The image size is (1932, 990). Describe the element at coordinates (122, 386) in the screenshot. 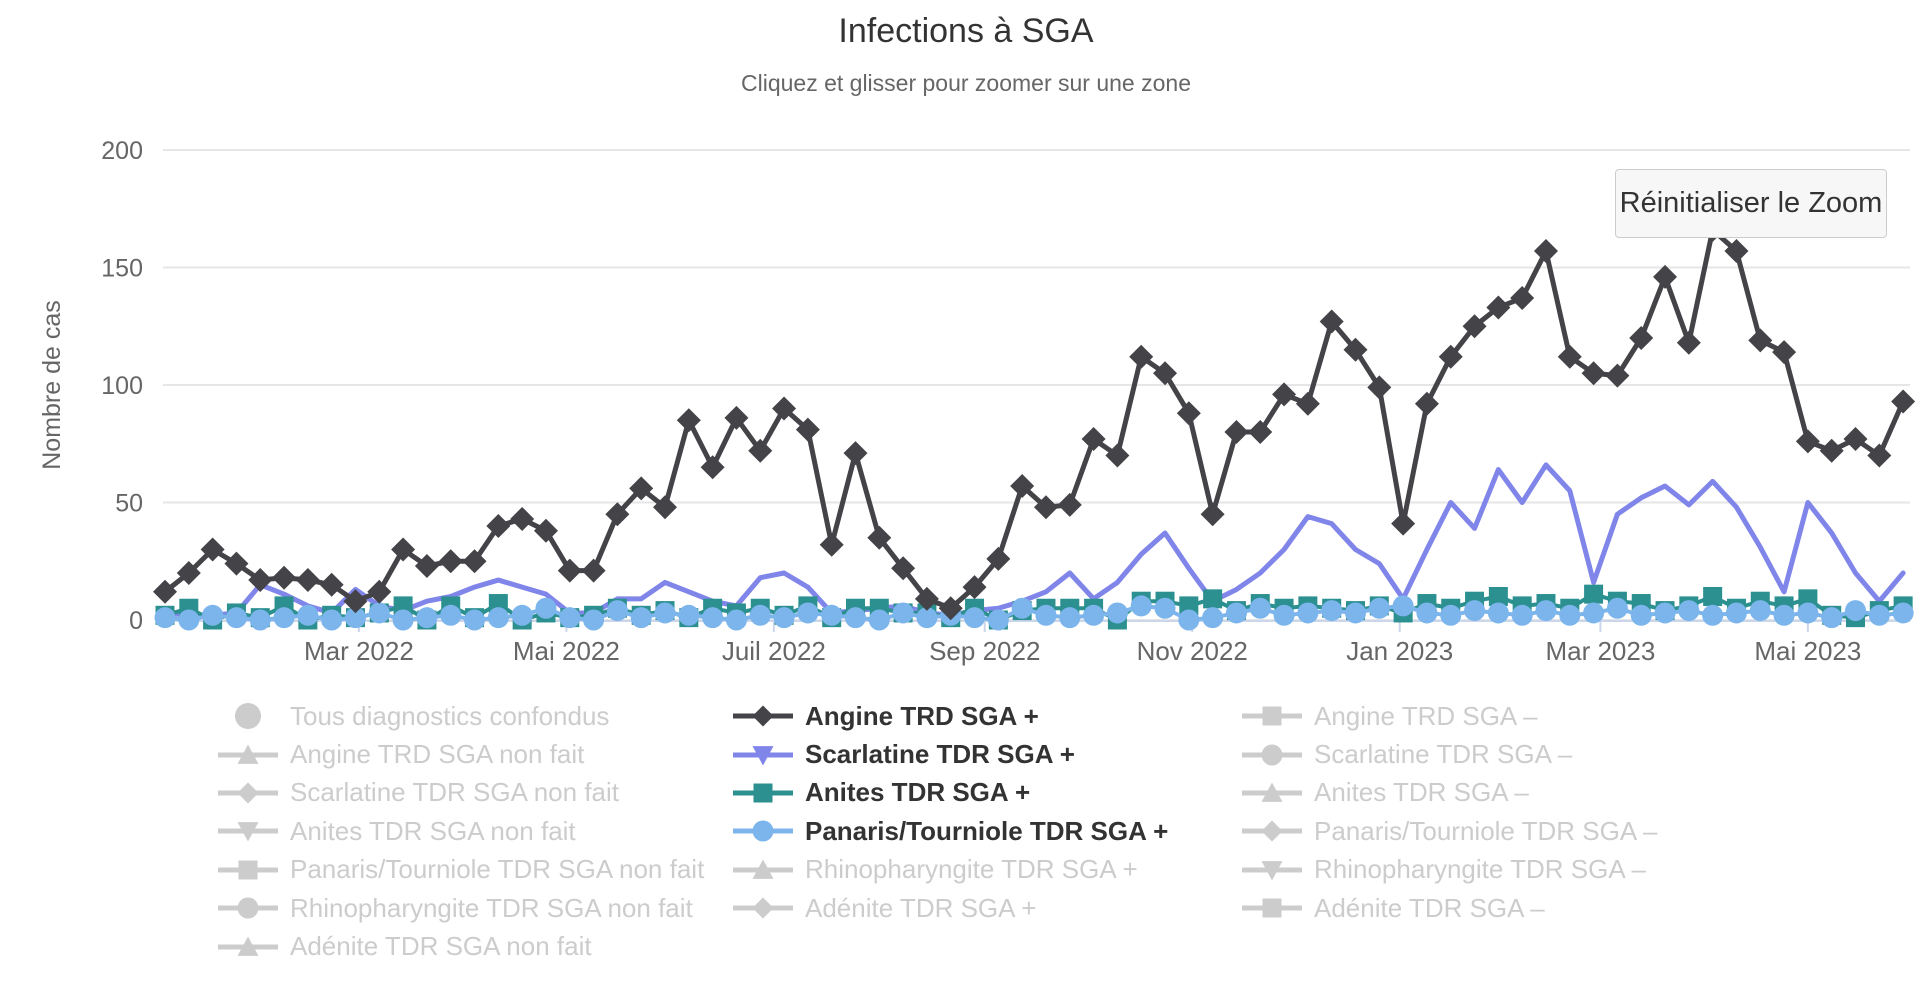

I see `y-axis-label: 100` at that location.